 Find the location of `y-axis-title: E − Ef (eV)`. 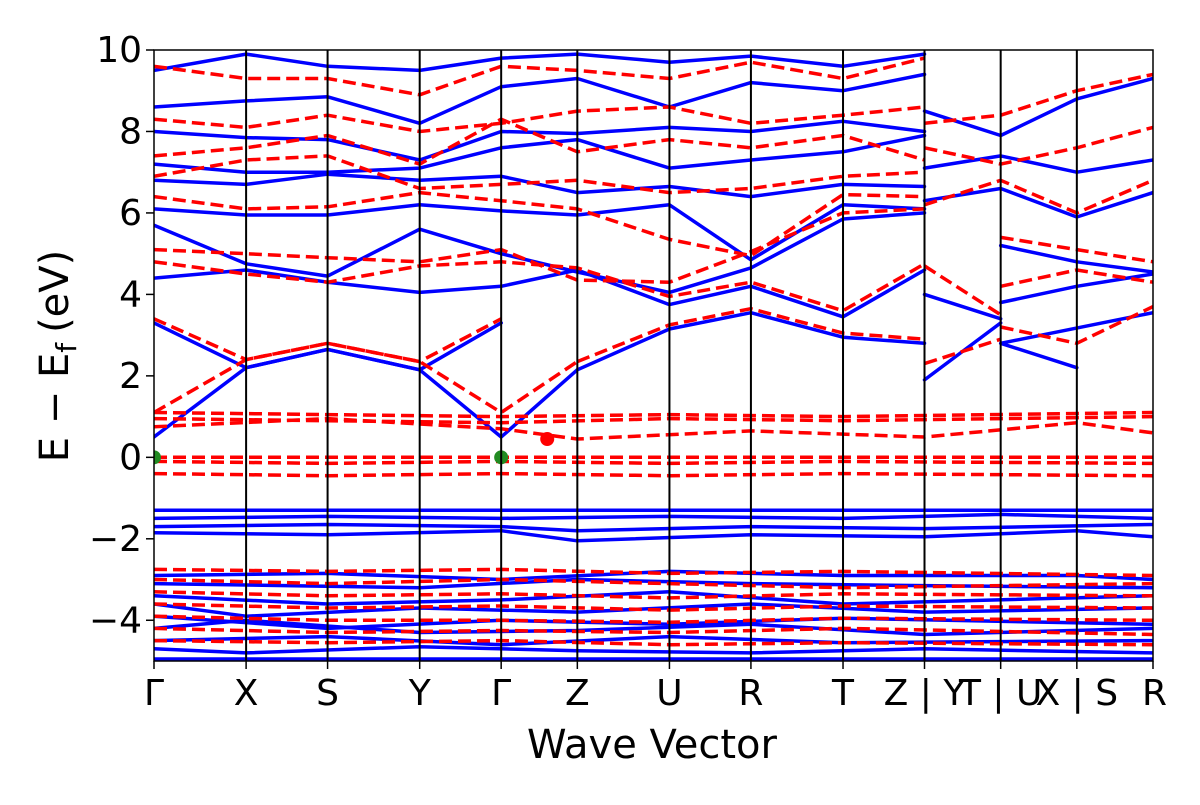

y-axis-title: E − Ef (eV) is located at coordinates (57, 356).